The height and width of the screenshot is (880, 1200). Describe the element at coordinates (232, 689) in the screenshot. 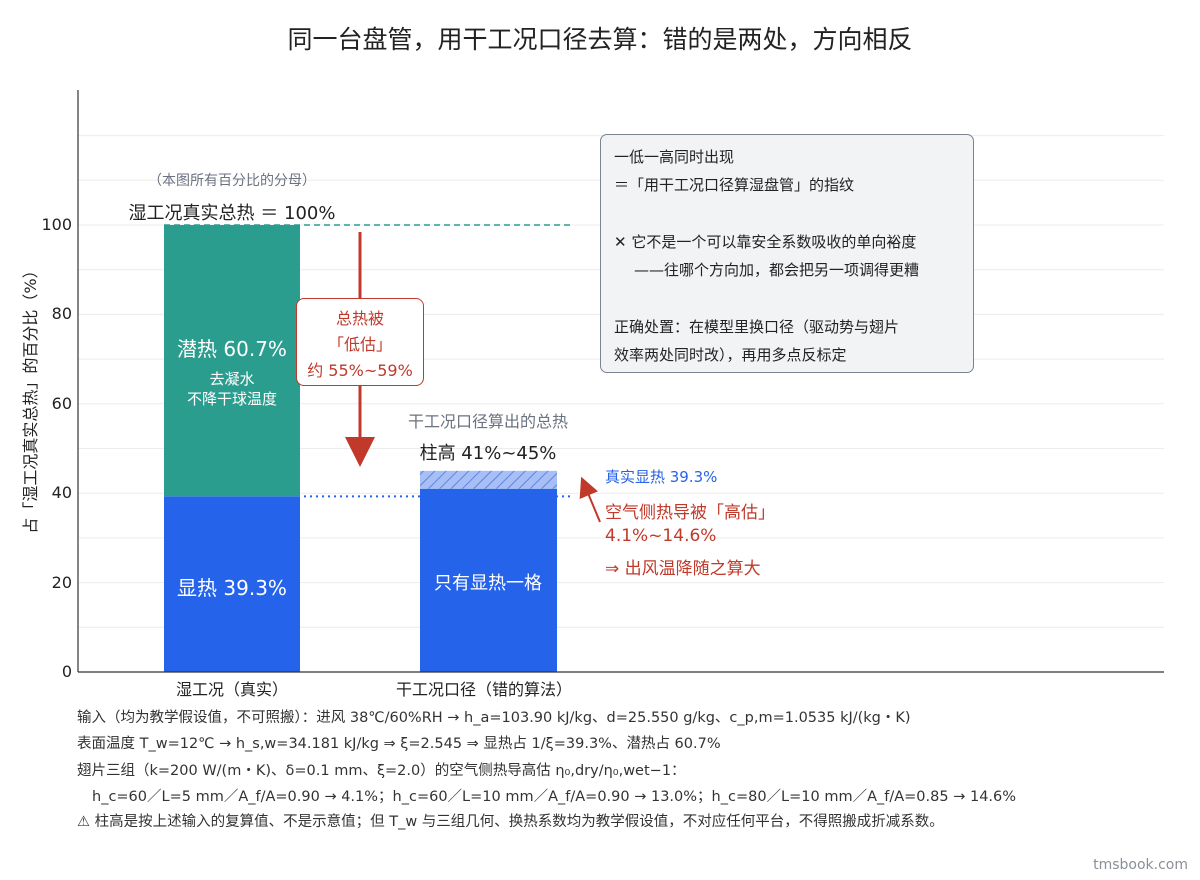

I see `x-category-wet: 湿工况（真实）` at that location.